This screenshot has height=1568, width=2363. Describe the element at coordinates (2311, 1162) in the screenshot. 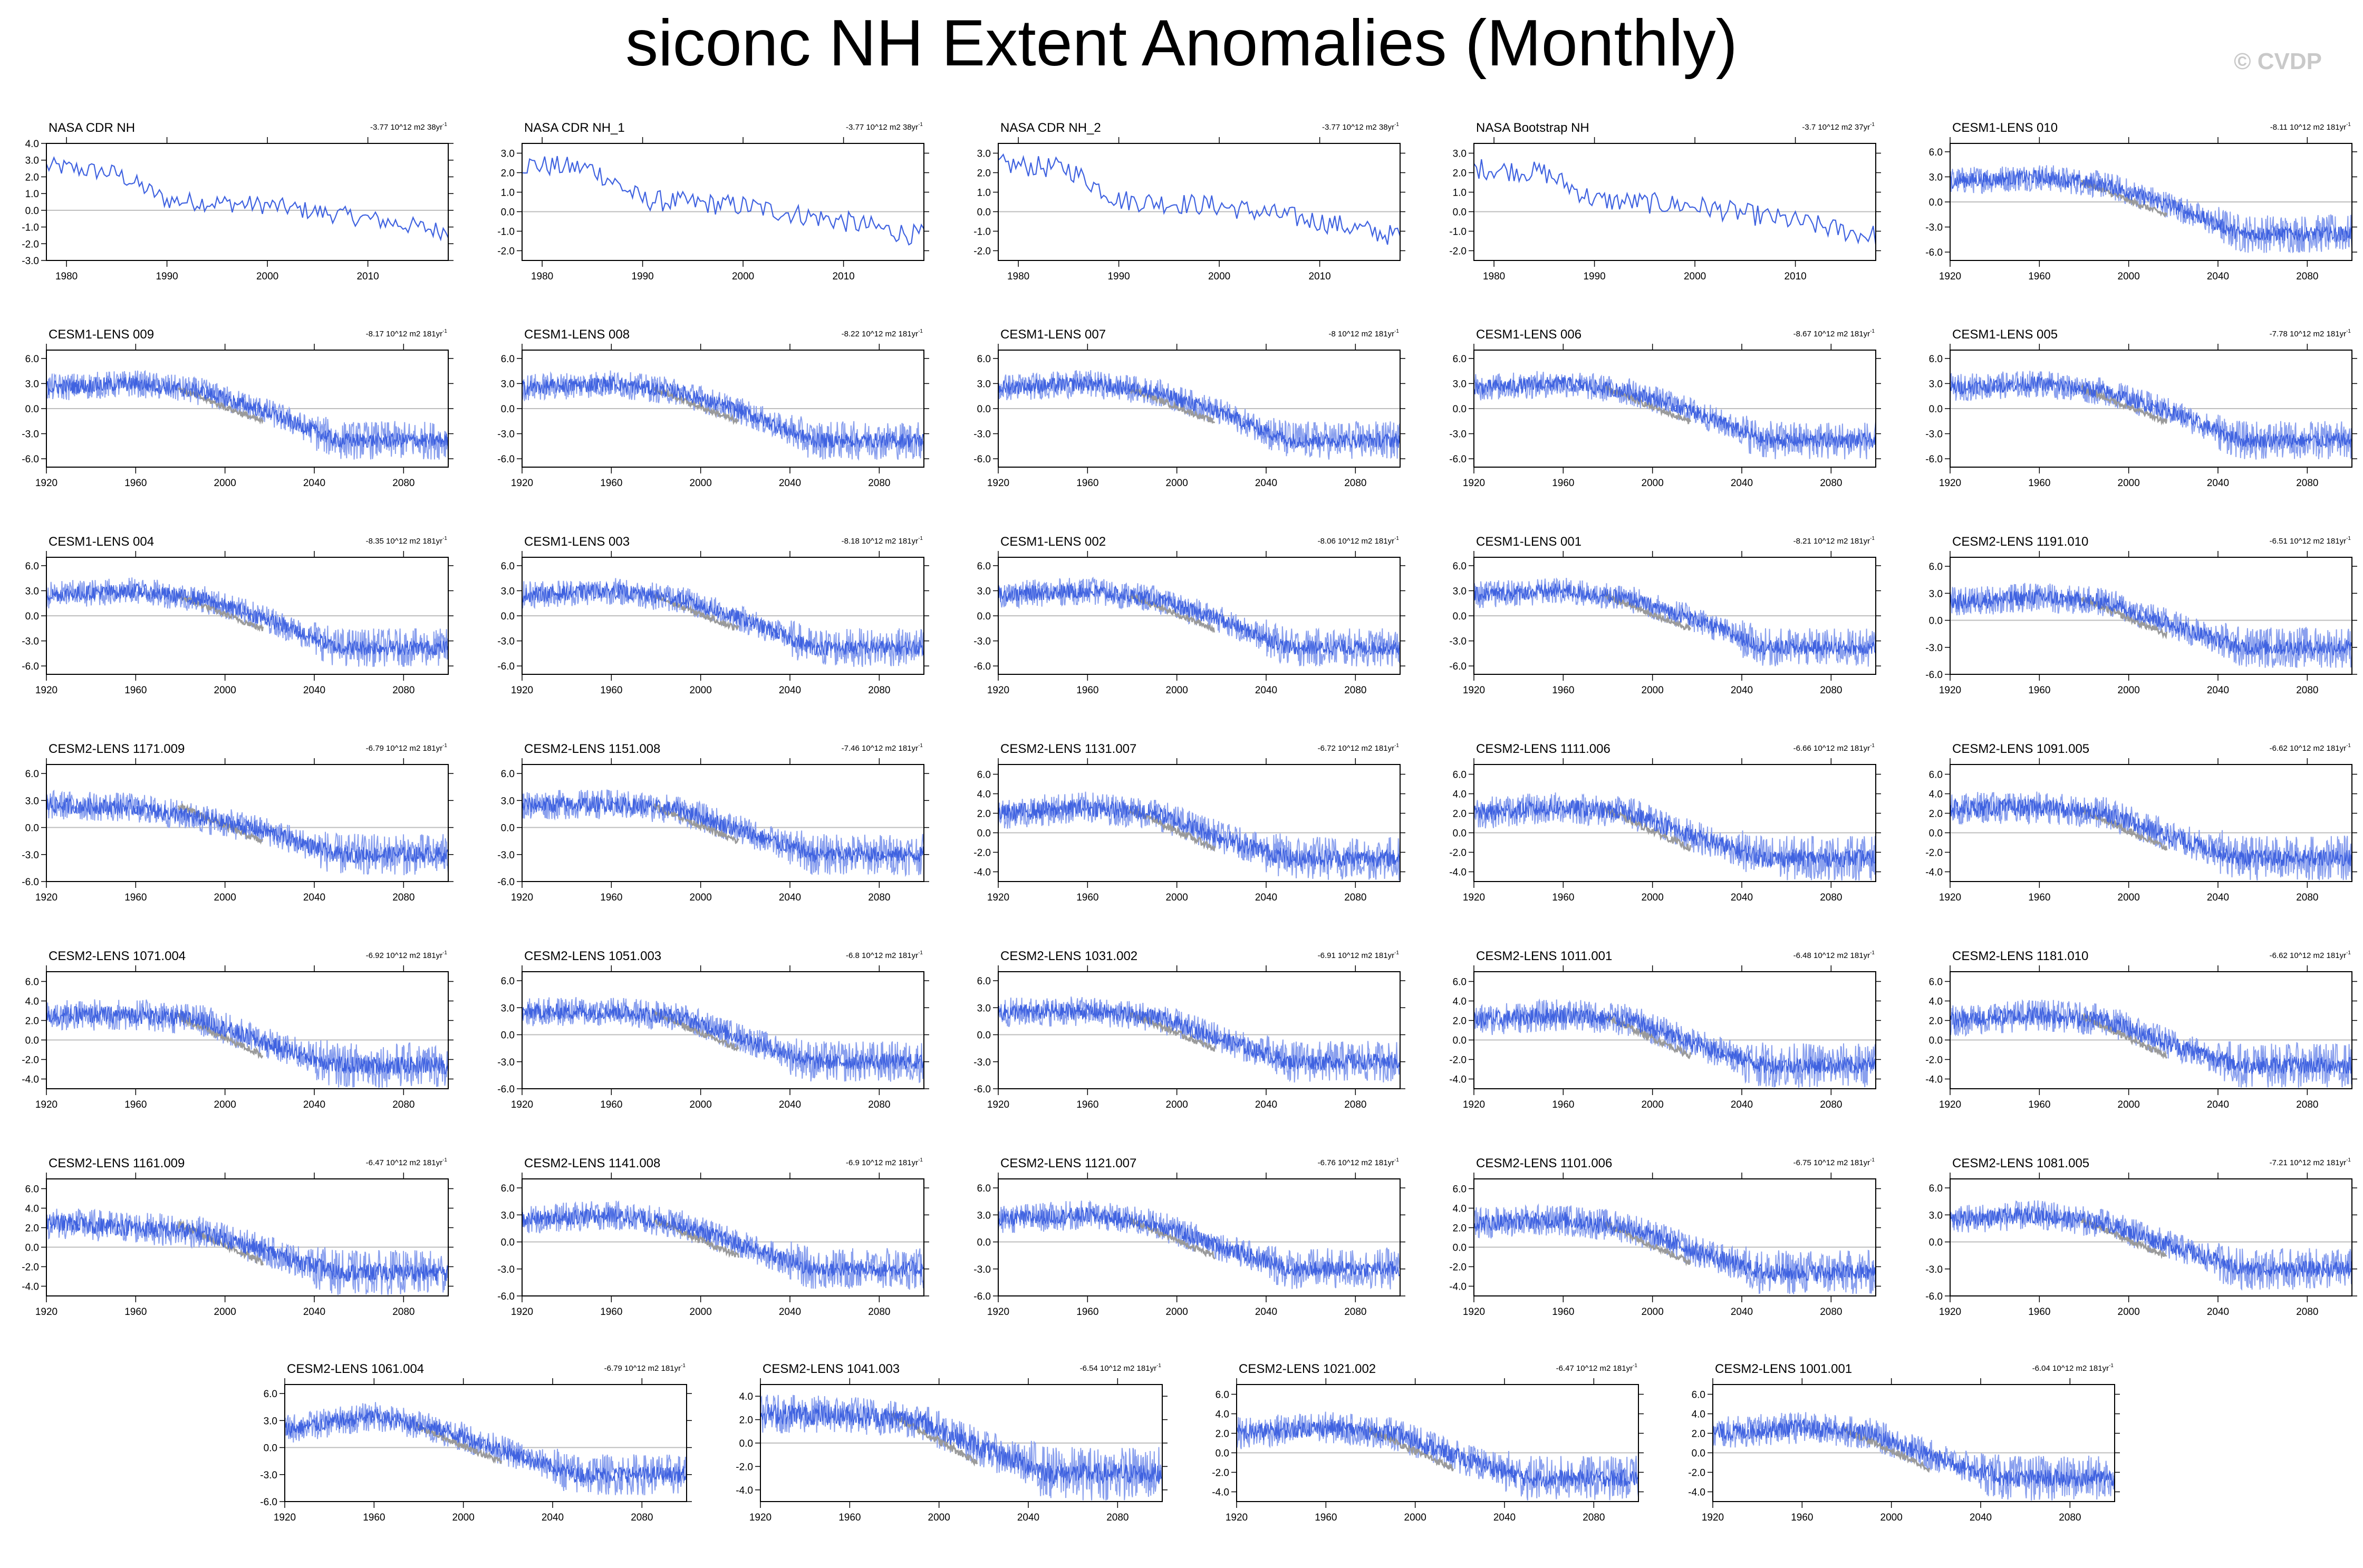

I see `trend-label: -7.21 10^12 m2 181yr-1` at that location.